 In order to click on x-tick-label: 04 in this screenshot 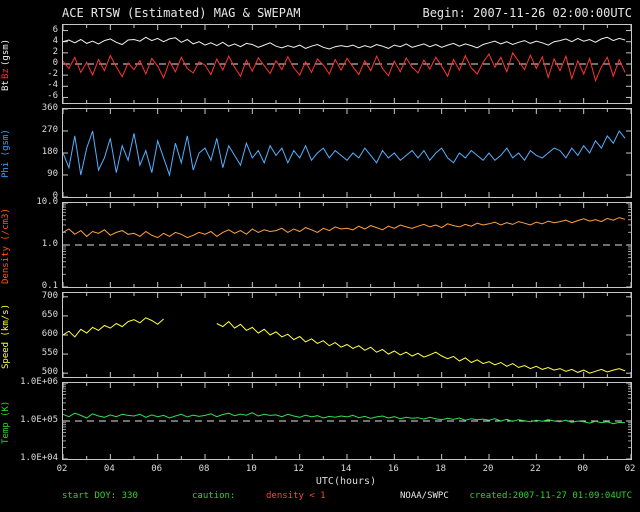, I will do `click(109, 469)`.